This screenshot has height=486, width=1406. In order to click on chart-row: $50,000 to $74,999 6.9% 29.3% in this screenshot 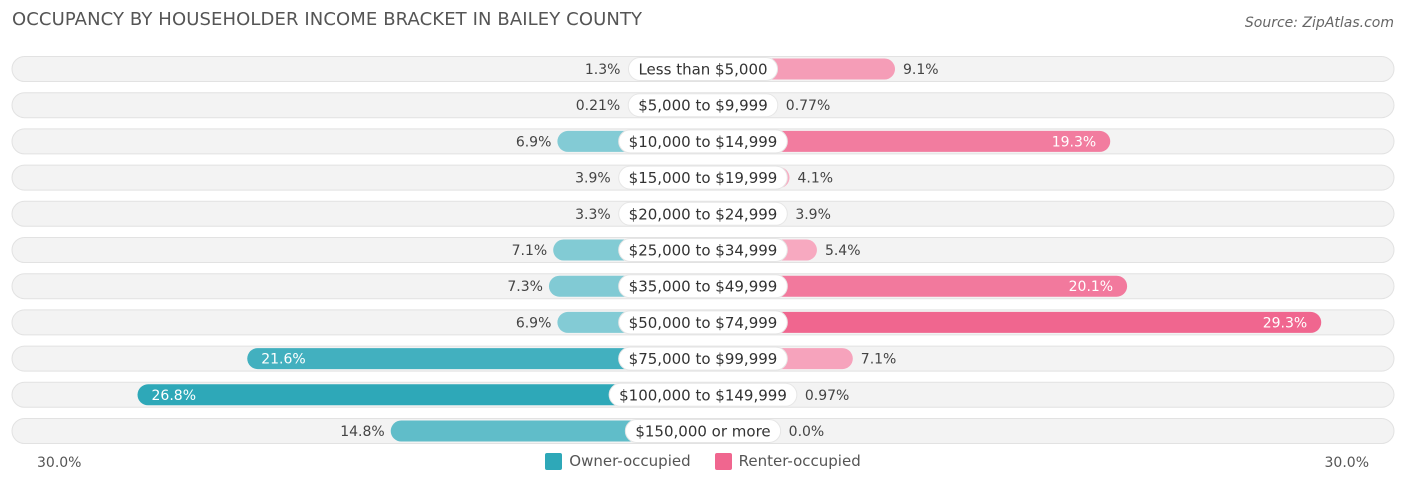, I will do `click(703, 322)`.